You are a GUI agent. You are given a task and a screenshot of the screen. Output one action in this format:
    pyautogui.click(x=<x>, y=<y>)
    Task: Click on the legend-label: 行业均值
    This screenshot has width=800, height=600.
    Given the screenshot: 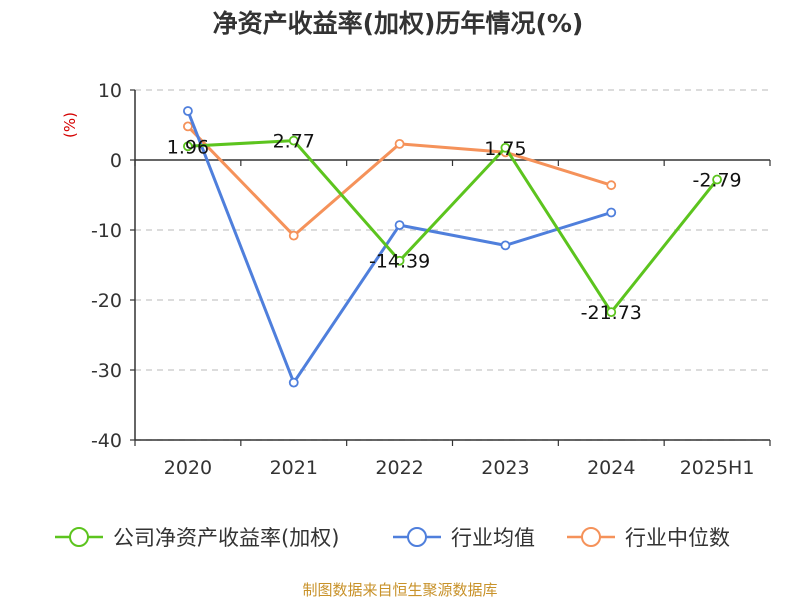 What is the action you would take?
    pyautogui.click(x=493, y=538)
    